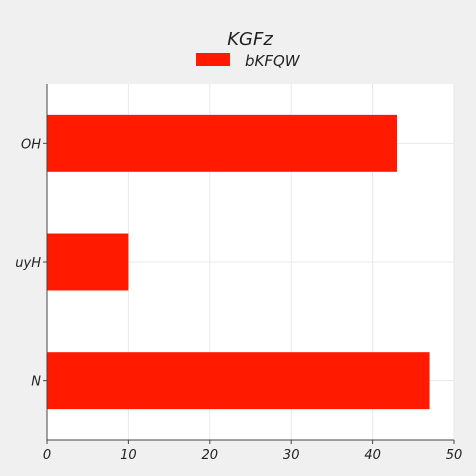 The image size is (476, 476). I want to click on y-tick-label: N, so click(36, 382).